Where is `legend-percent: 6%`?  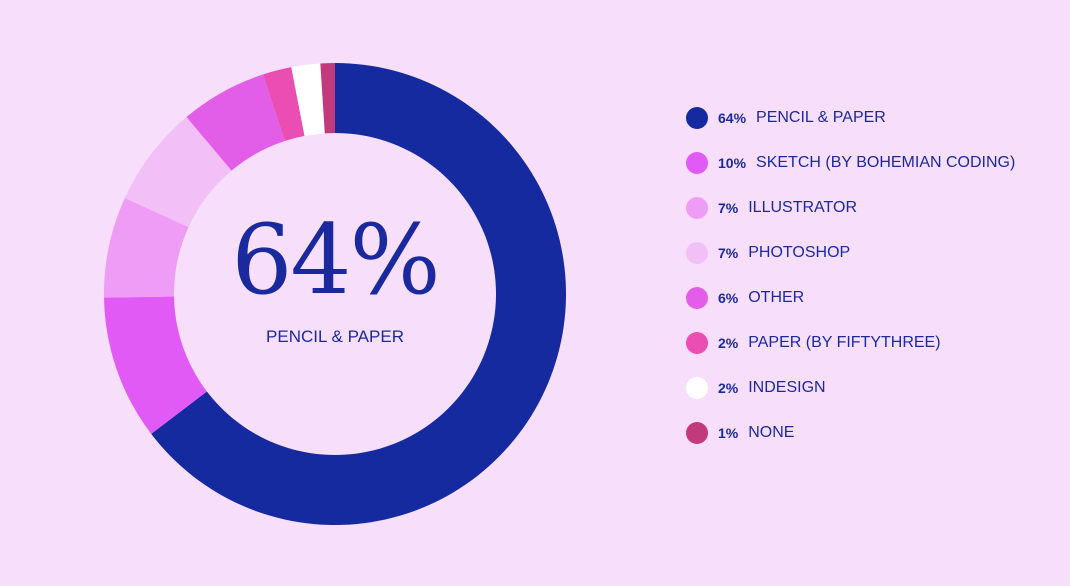
legend-percent: 6% is located at coordinates (728, 297).